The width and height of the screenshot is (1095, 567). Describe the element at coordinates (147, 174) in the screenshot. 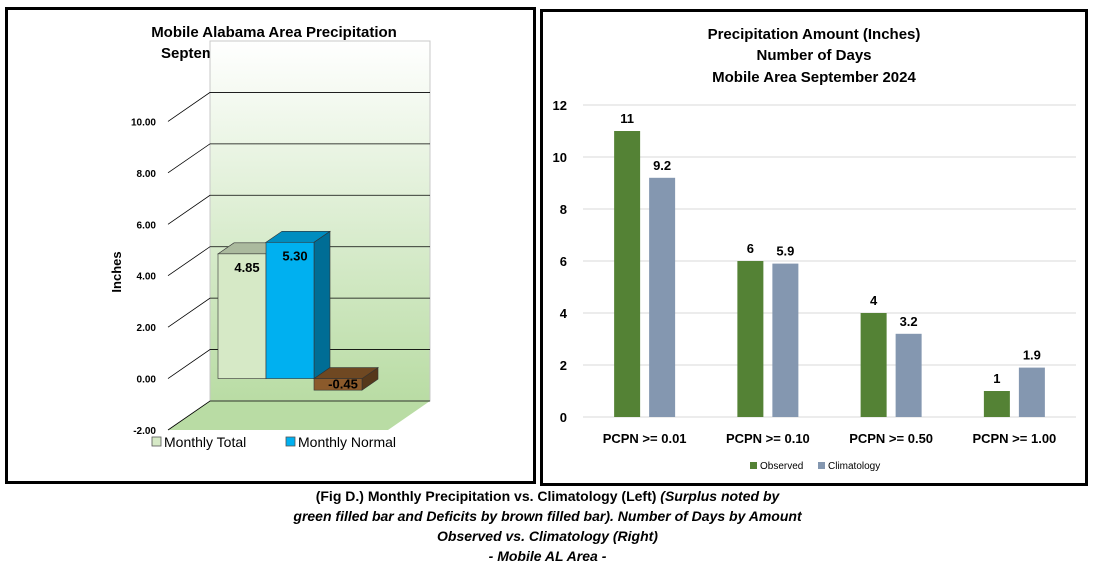

I see `left-y-tick-label: 8.00` at that location.